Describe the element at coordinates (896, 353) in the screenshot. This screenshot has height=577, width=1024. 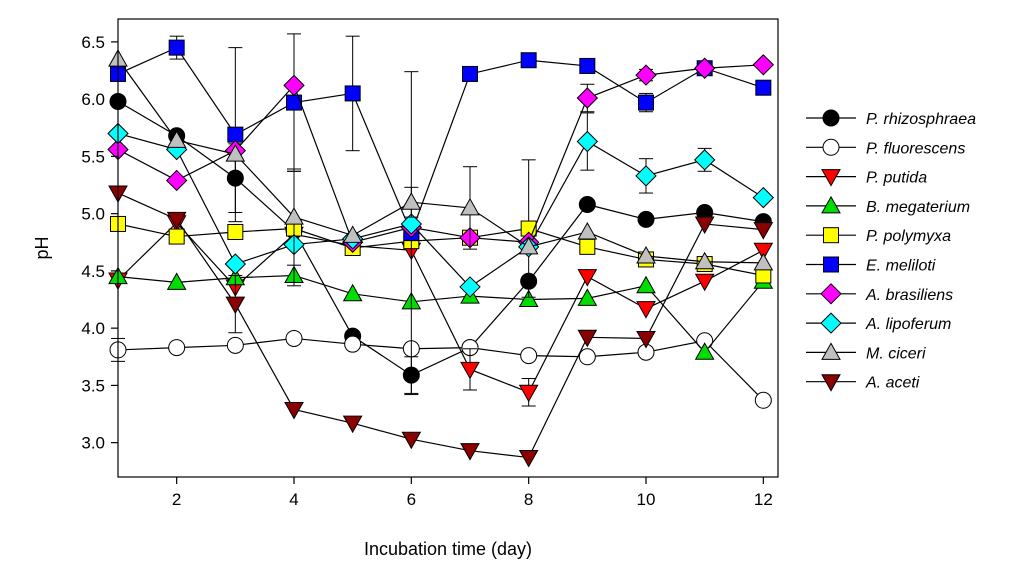
I see `legend-label: M. ciceri` at that location.